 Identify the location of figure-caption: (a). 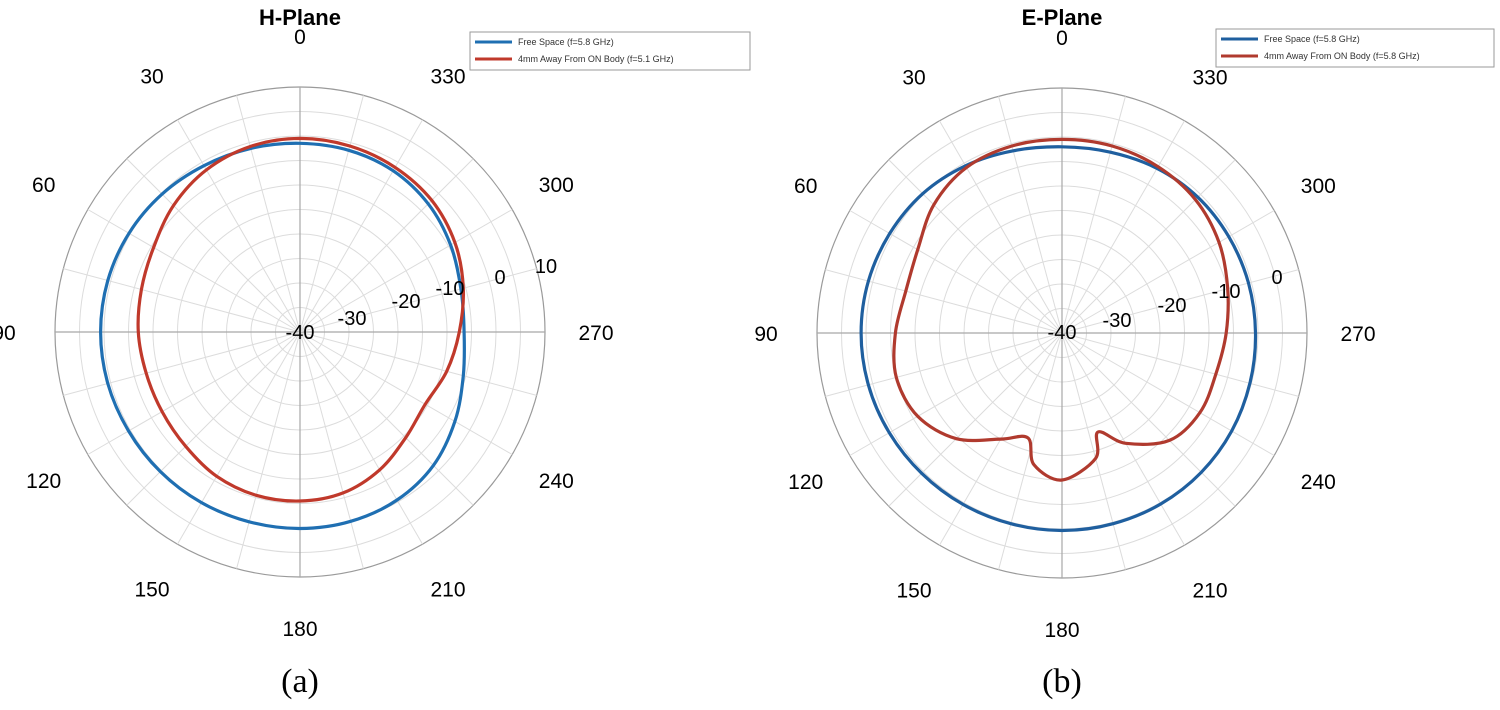
(300, 681).